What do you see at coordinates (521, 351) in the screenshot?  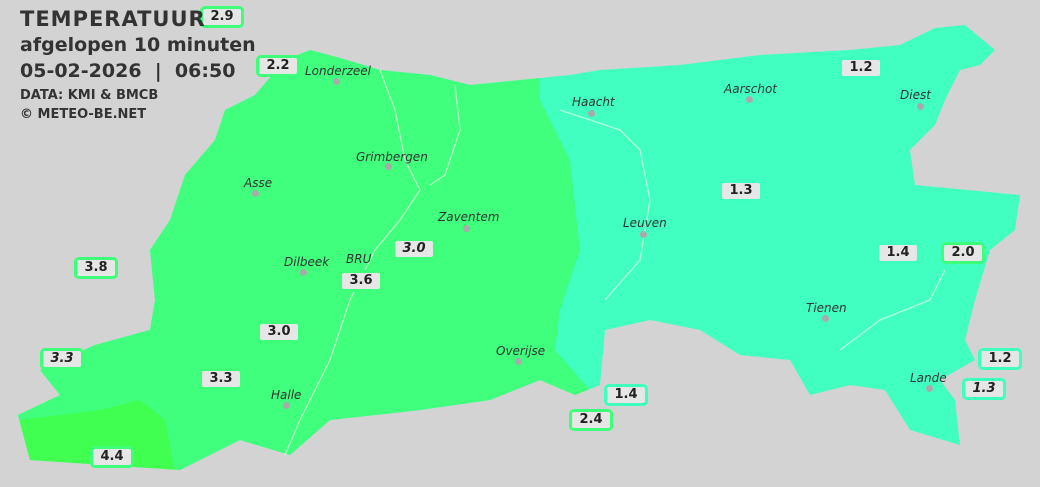 I see `city-label: Overijse` at bounding box center [521, 351].